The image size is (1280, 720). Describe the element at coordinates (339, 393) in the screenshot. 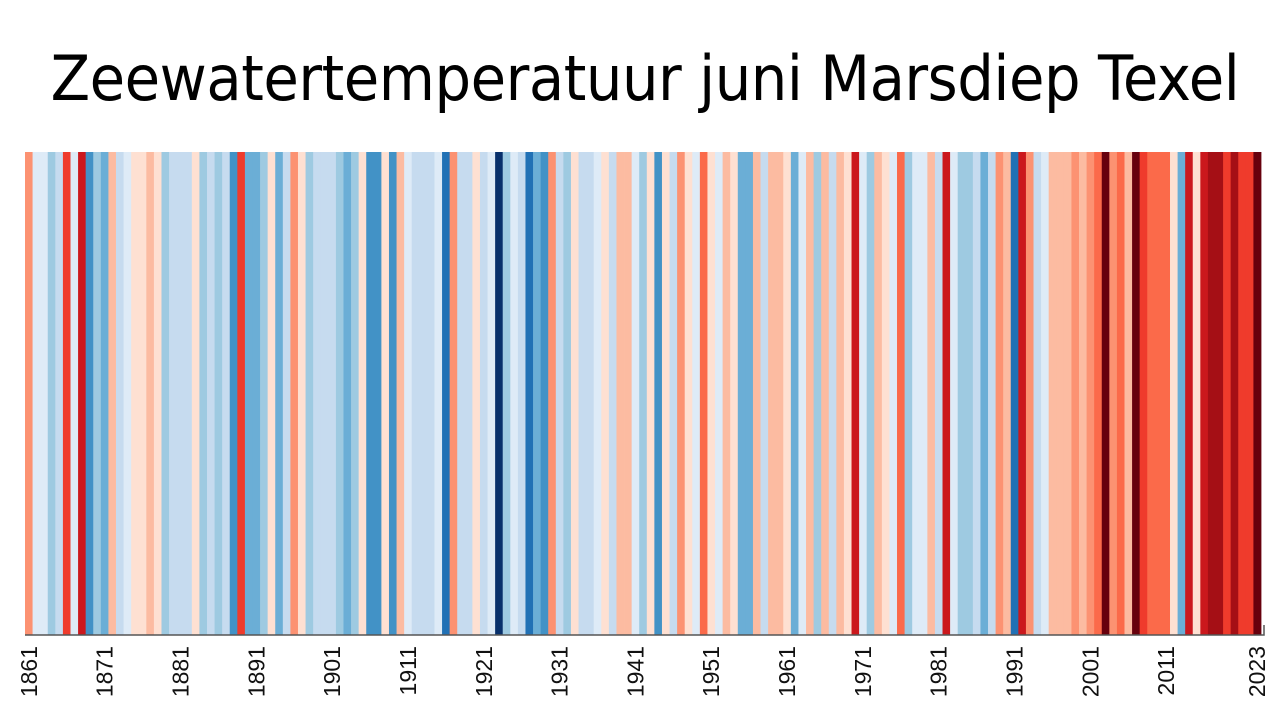

I see `stripe-1902` at that location.